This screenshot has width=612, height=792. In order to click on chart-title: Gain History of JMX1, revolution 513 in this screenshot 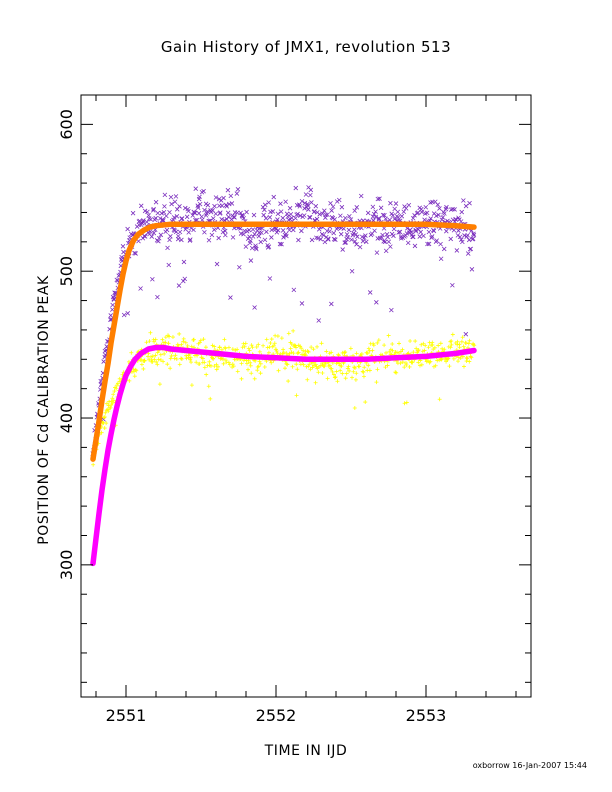, I will do `click(306, 47)`.